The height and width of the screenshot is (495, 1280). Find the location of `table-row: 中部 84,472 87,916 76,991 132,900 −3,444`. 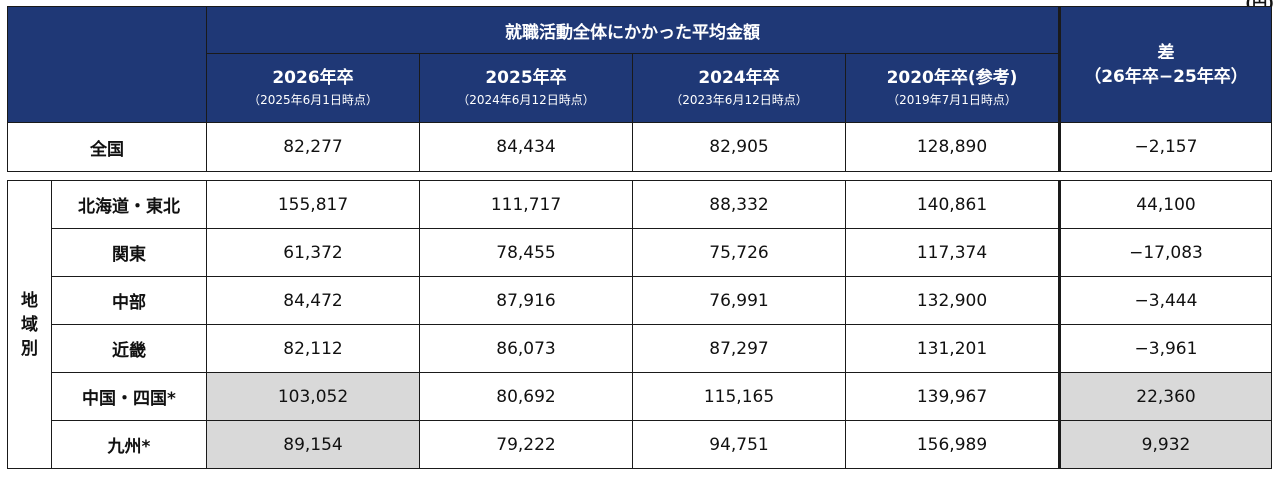

table-row: 中部 84,472 87,916 76,991 132,900 −3,444 is located at coordinates (640, 300).